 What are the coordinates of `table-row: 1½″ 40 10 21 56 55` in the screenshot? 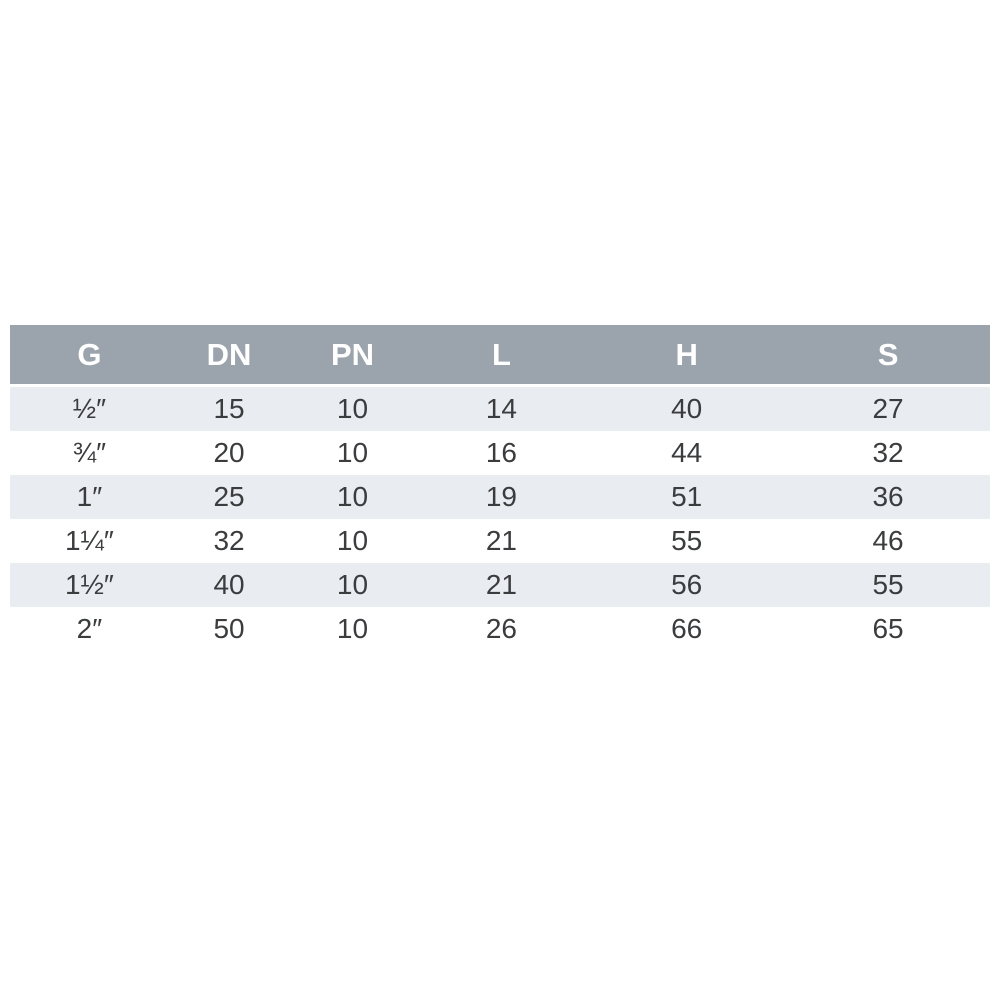 It's located at (500, 585).